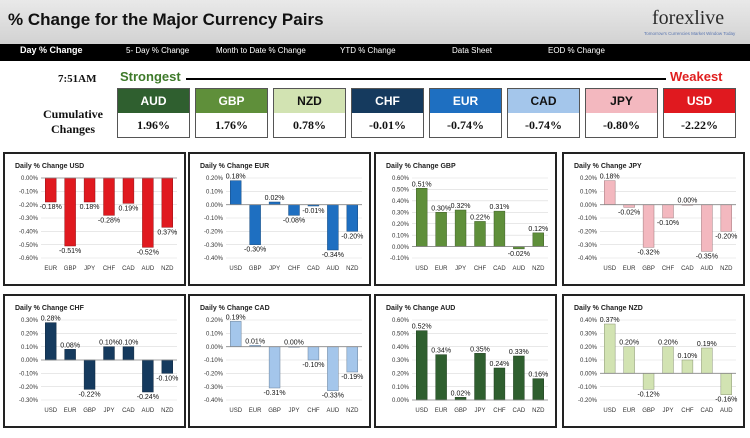 The width and height of the screenshot is (750, 438). Describe the element at coordinates (543, 113) in the screenshot. I see `rank-box-cad: CAD -0.74%` at that location.